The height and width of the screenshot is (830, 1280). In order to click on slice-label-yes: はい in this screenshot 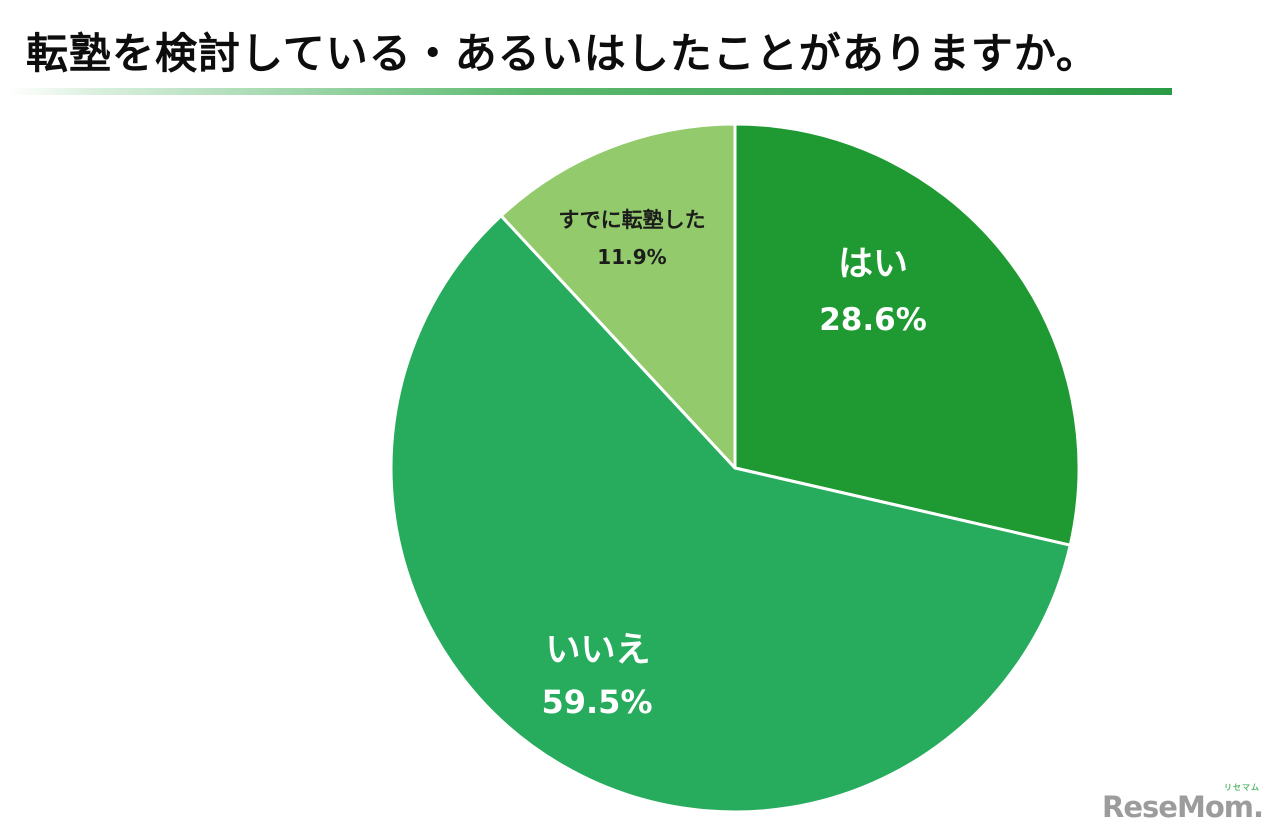, I will do `click(873, 264)`.